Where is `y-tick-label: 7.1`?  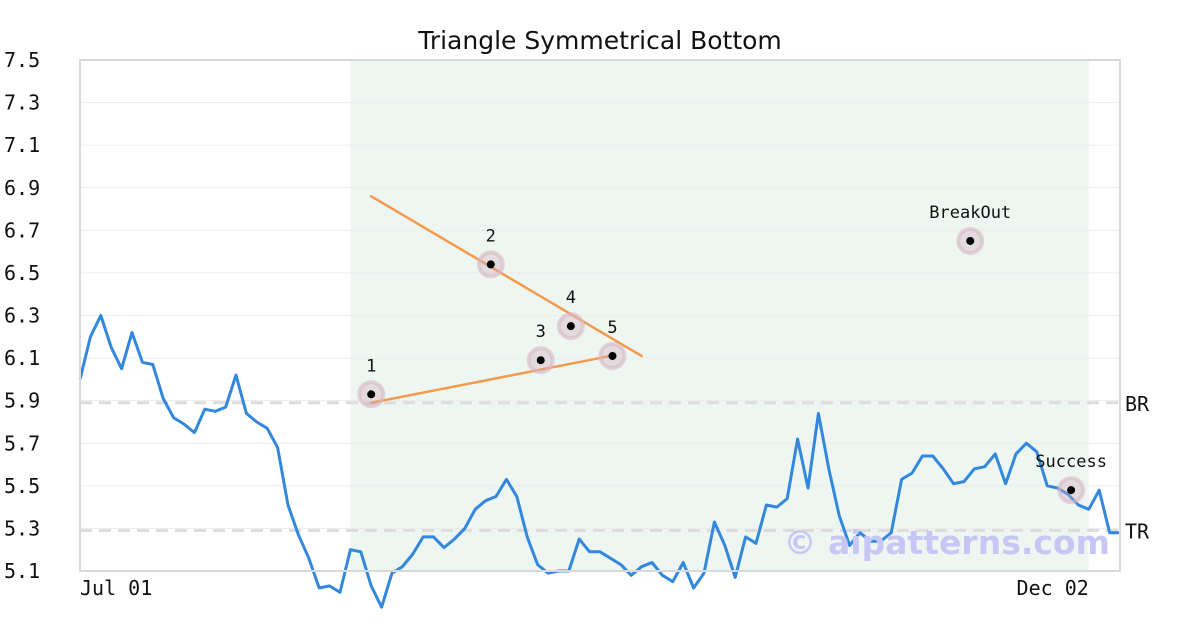
y-tick-label: 7.1 is located at coordinates (22, 145).